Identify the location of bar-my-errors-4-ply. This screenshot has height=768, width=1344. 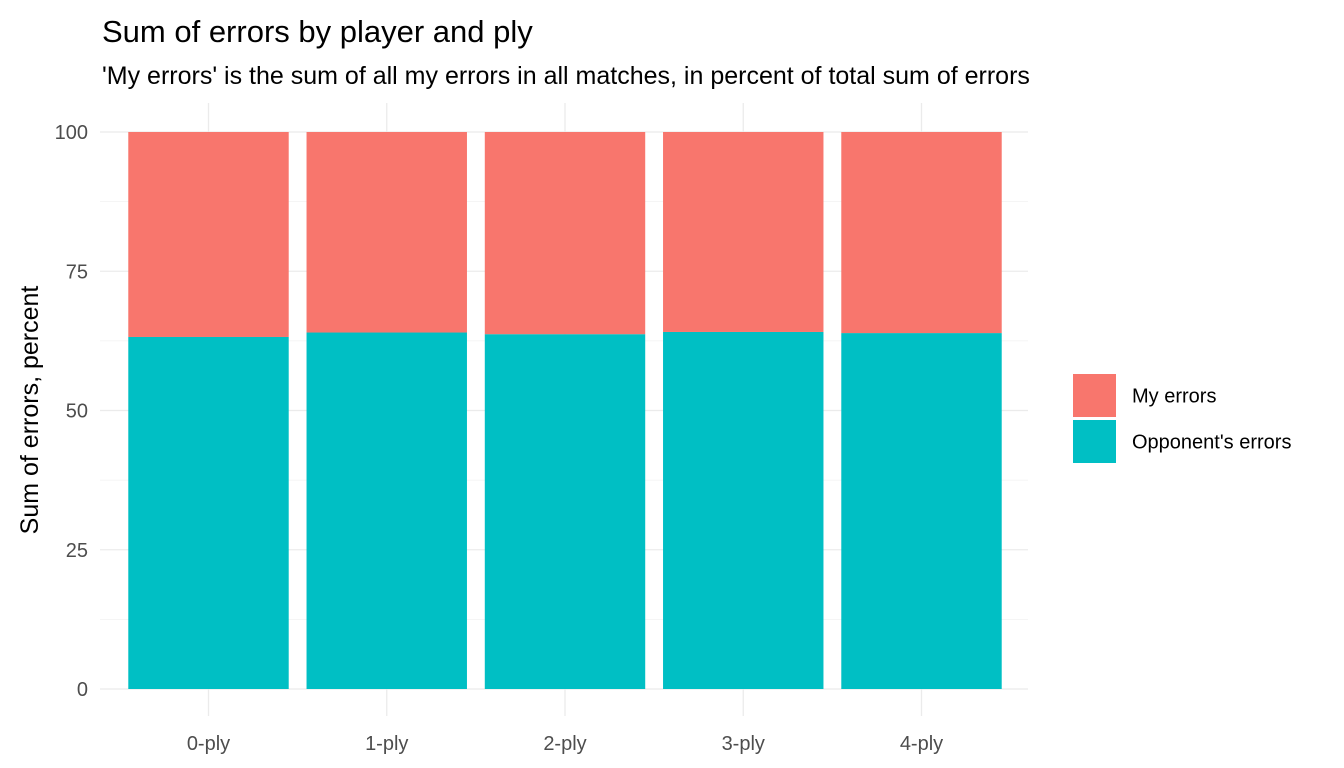
(921, 233).